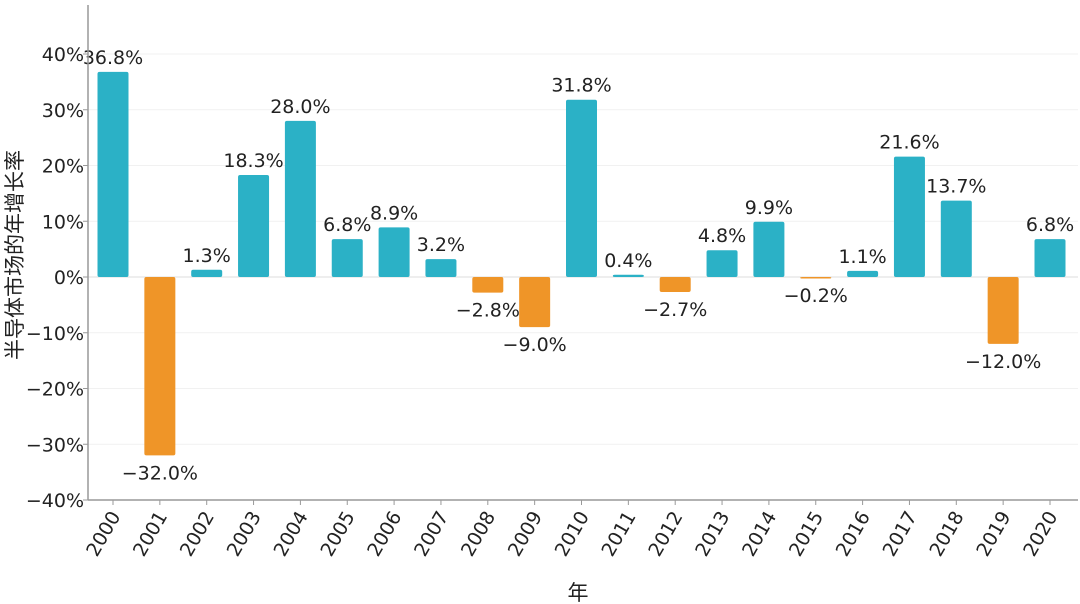 This screenshot has width=1080, height=604. Describe the element at coordinates (1003, 362) in the screenshot. I see `data-label-2019: −12.0%` at that location.